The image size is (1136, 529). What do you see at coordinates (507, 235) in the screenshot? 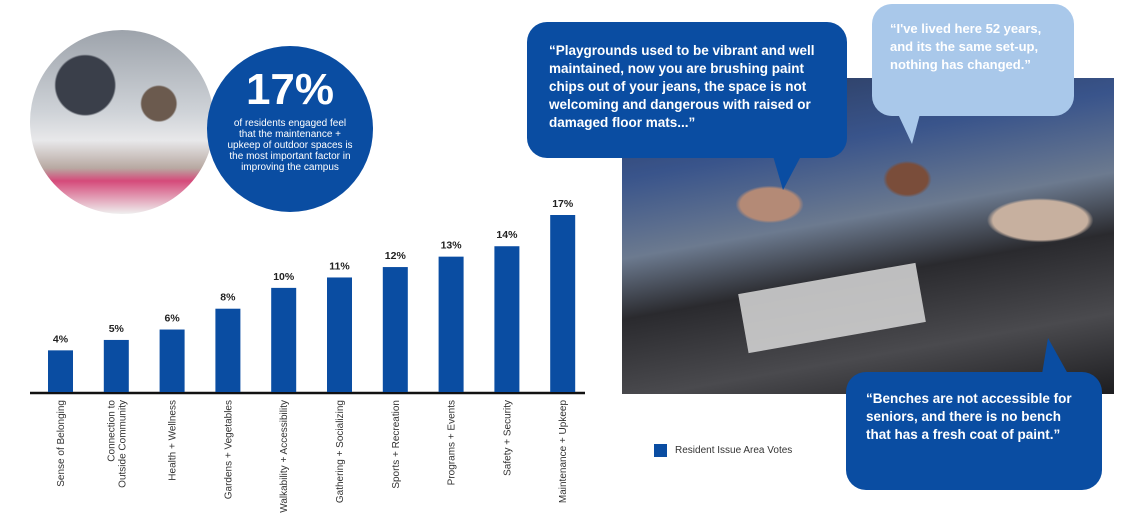
I see `bar-value-label-8: 14%` at bounding box center [507, 235].